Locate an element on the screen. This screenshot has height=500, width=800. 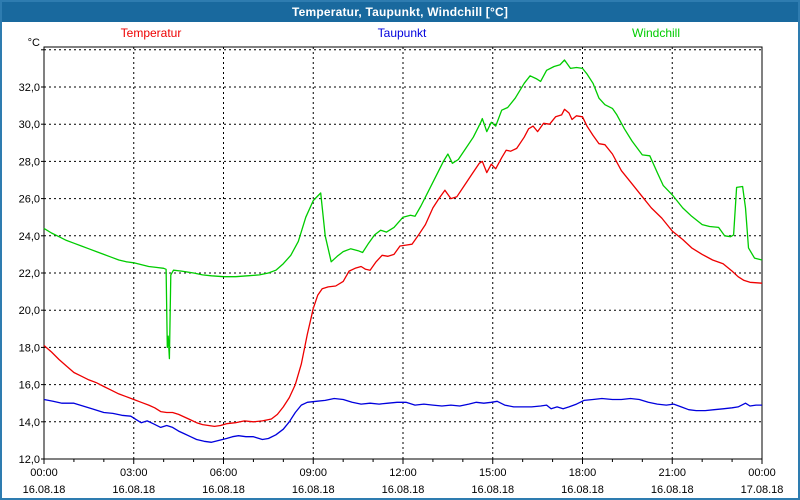
y-tick-label: 20,0 is located at coordinates (29, 311).